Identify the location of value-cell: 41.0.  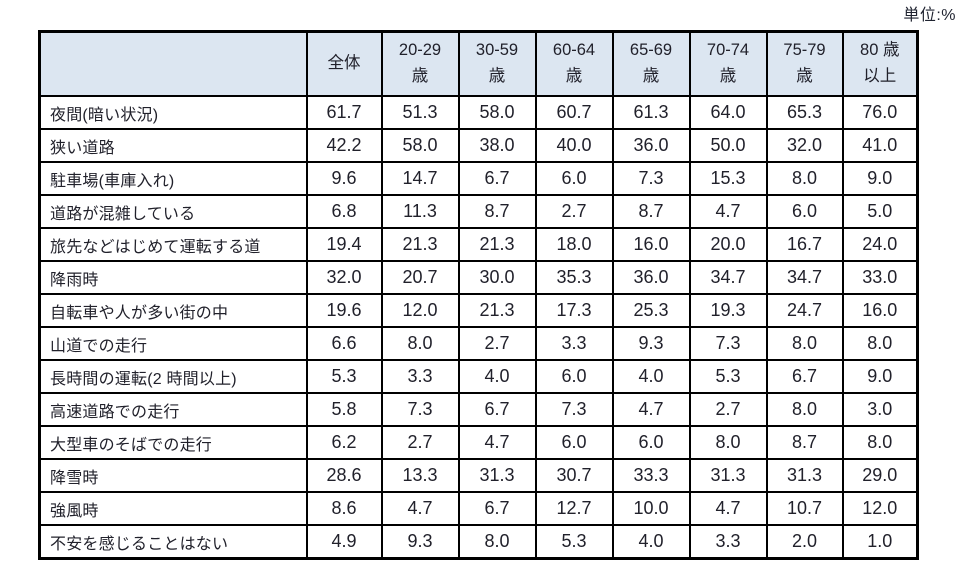
(880, 145).